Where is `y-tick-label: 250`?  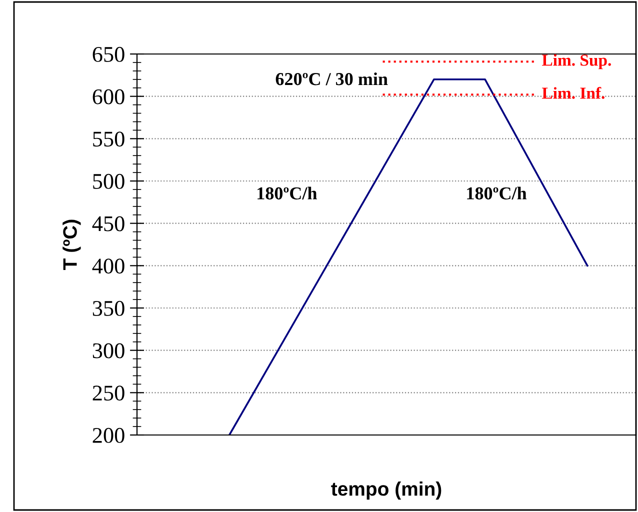 y-tick-label: 250 is located at coordinates (108, 393).